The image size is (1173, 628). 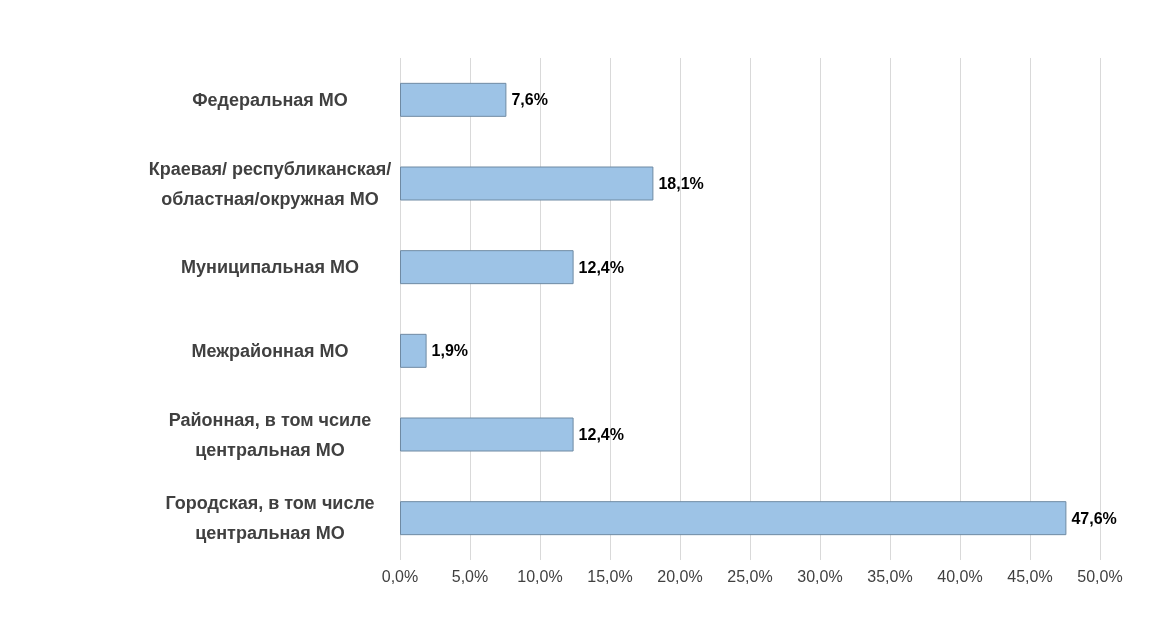 I want to click on y-tick-label: Краевая/ республиканская/ областная/окружная МО, so click(x=270, y=183).